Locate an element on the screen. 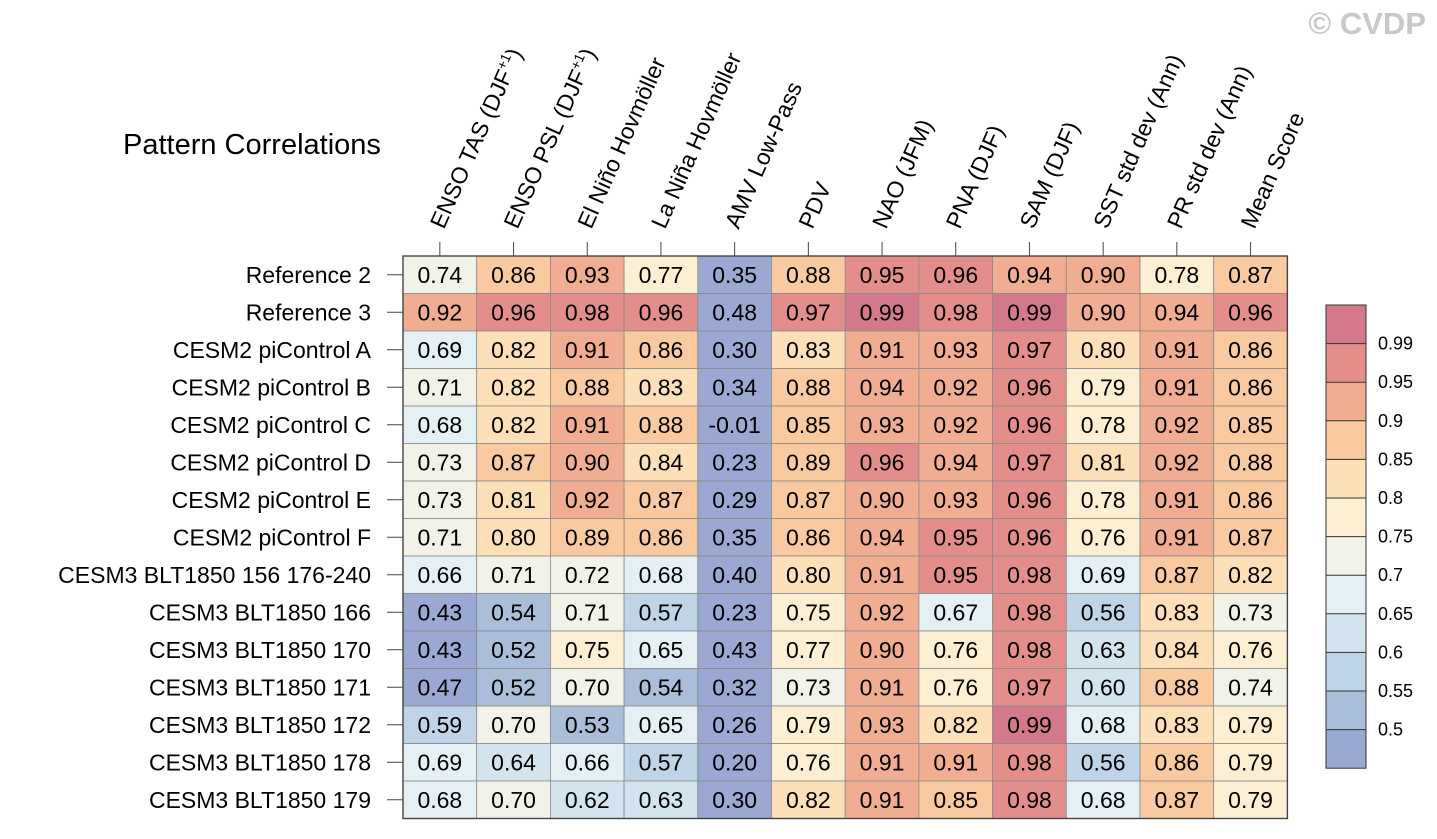 This screenshot has width=1437, height=839. colorbar-label: 0.65 is located at coordinates (1395, 614).